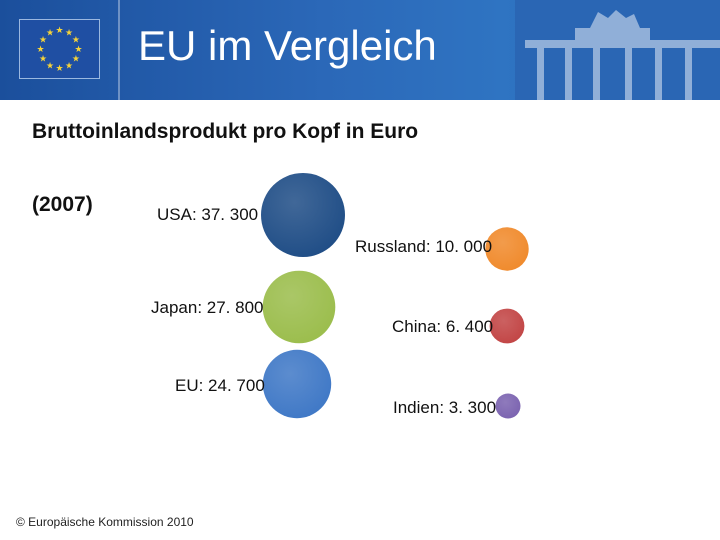 The image size is (720, 540). Describe the element at coordinates (119, 50) in the screenshot. I see `header-divider` at that location.